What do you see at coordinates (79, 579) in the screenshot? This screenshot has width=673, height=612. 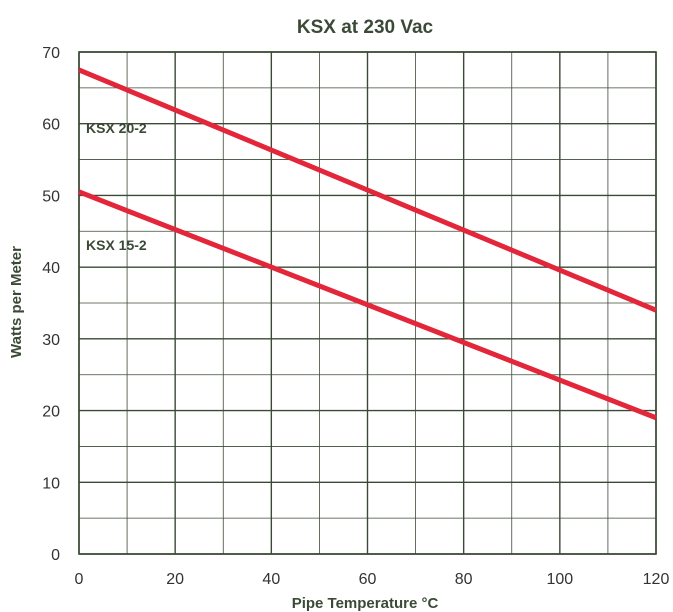 I see `x-tick-label: 0` at bounding box center [79, 579].